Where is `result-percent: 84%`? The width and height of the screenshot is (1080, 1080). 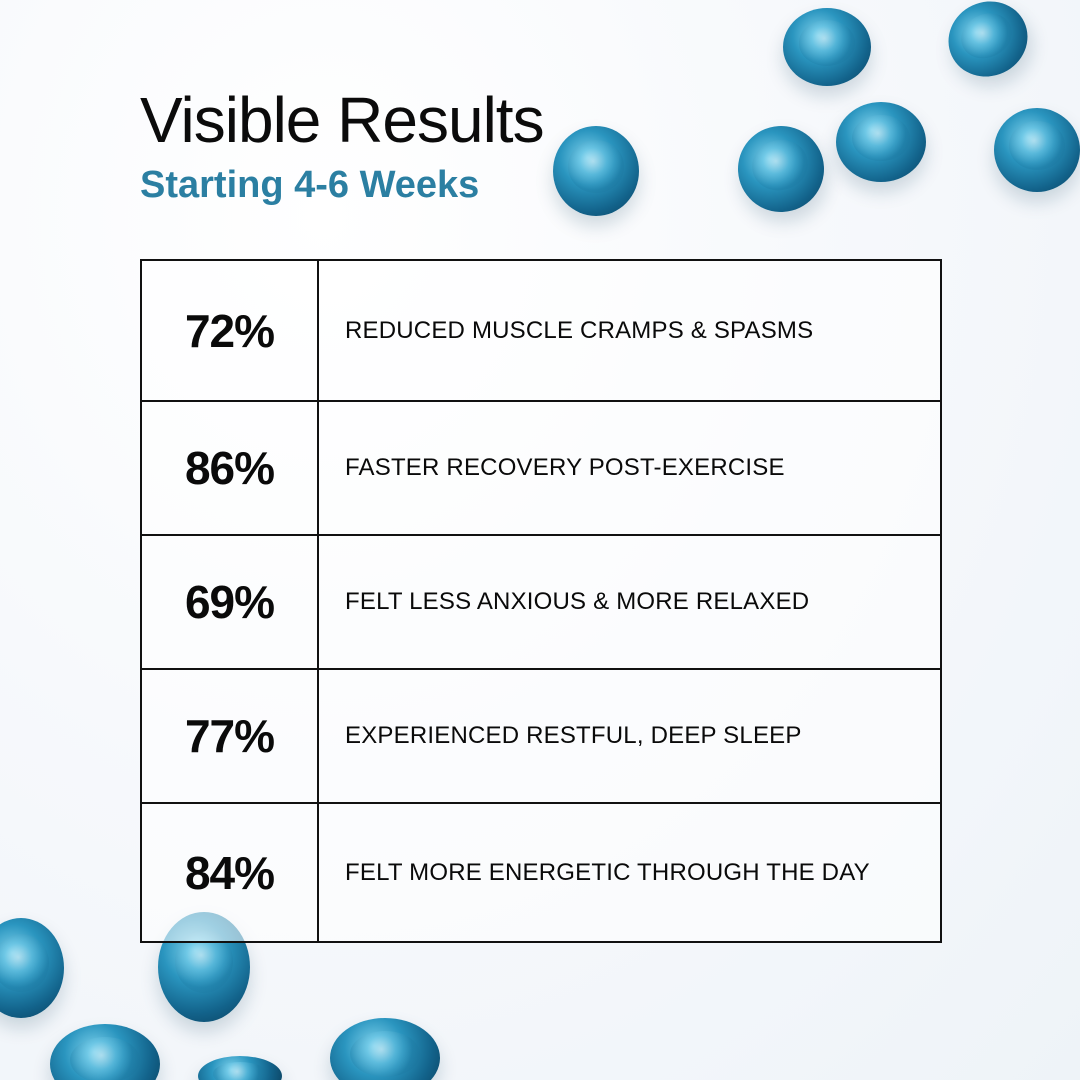 result-percent: 84% is located at coordinates (229, 872).